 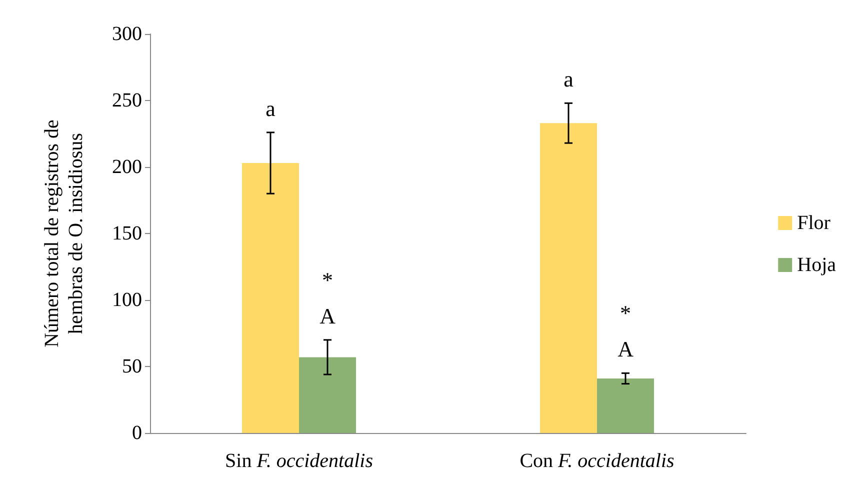 I want to click on legend-label: Hoja, so click(x=816, y=265).